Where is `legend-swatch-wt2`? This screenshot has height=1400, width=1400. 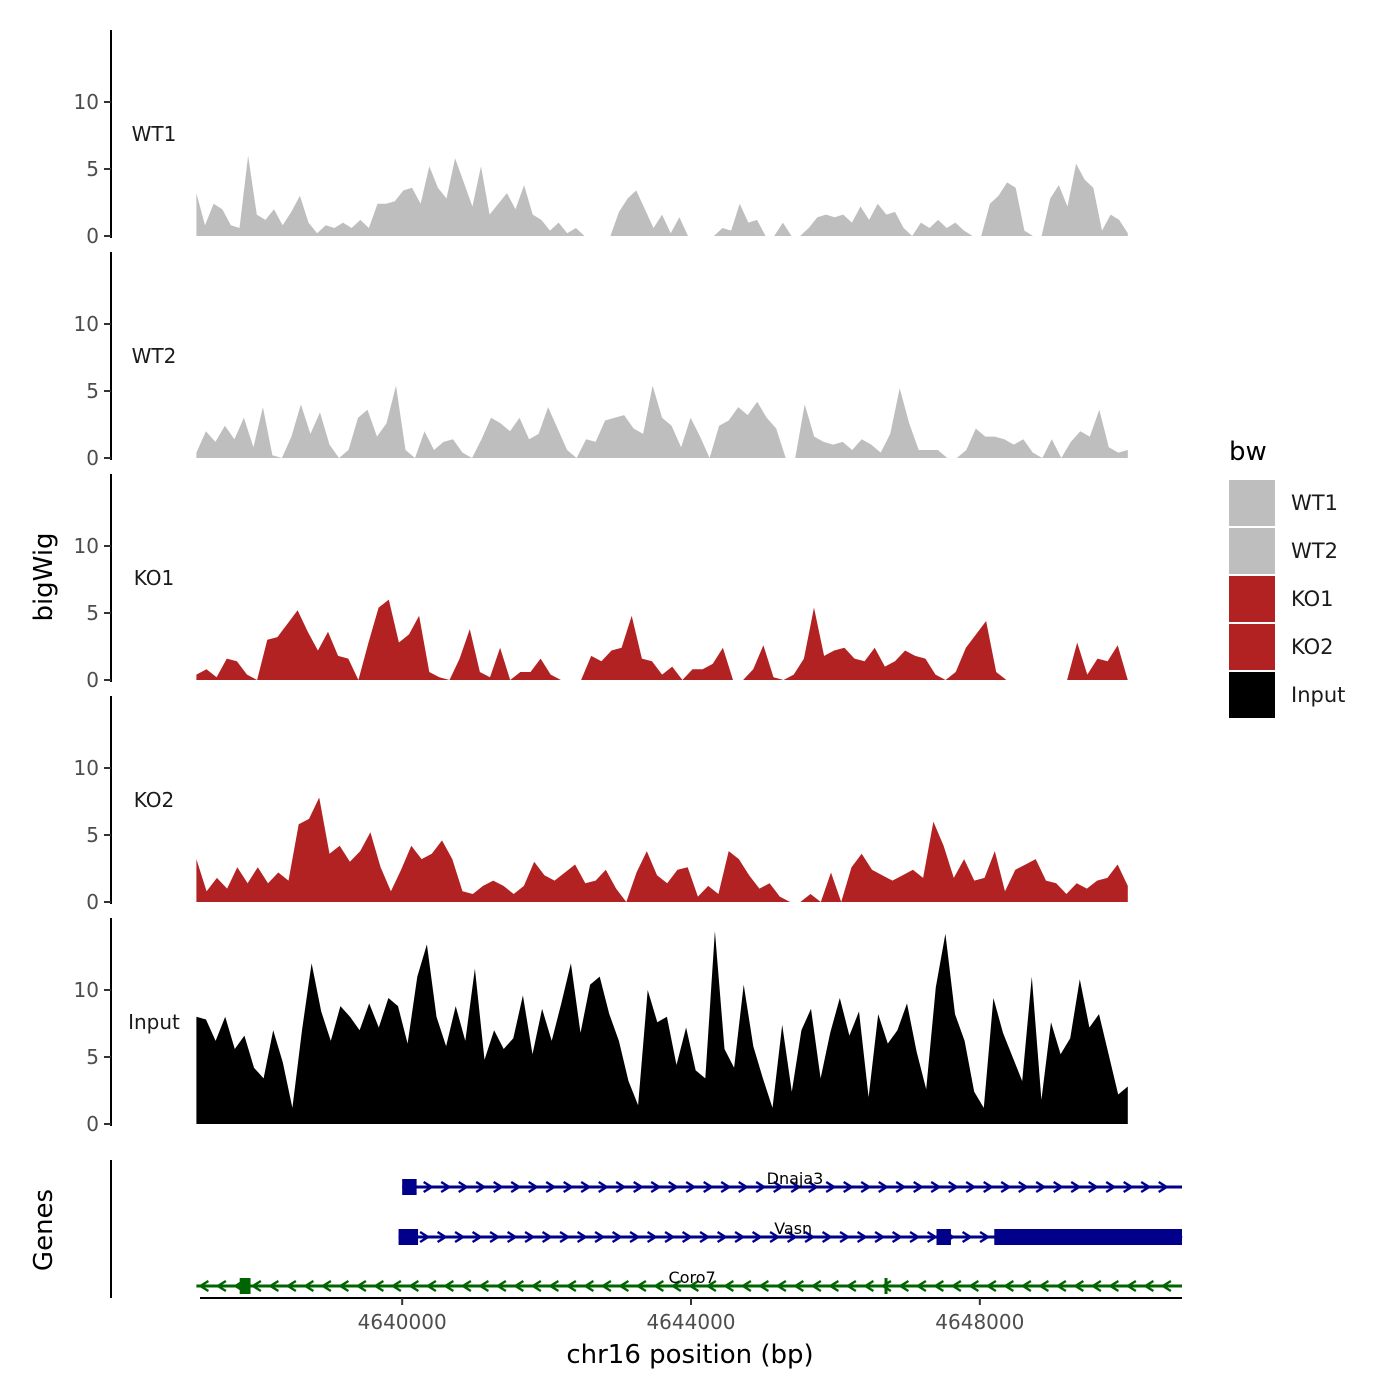 legend-swatch-wt2 is located at coordinates (1252, 551).